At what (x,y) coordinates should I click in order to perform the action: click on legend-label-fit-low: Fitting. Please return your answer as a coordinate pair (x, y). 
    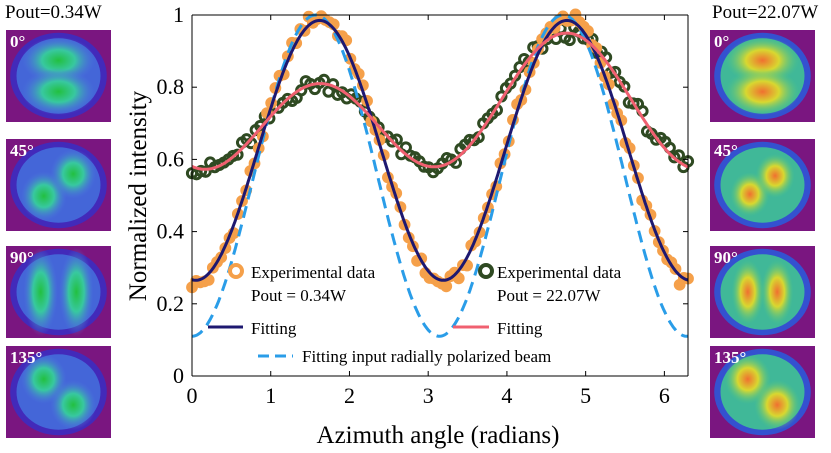
    Looking at the image, I should click on (274, 328).